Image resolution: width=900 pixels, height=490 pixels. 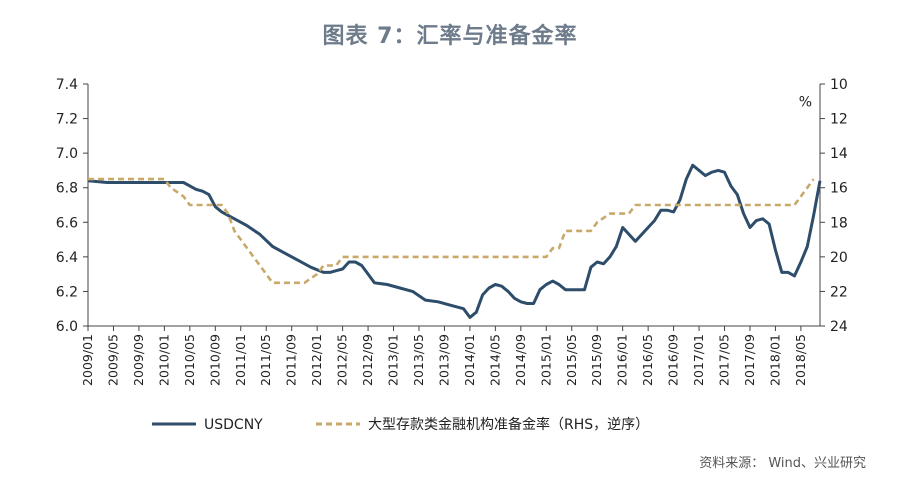 I want to click on source-note: 资料来源： Wind、兴业研究, so click(x=782, y=463).